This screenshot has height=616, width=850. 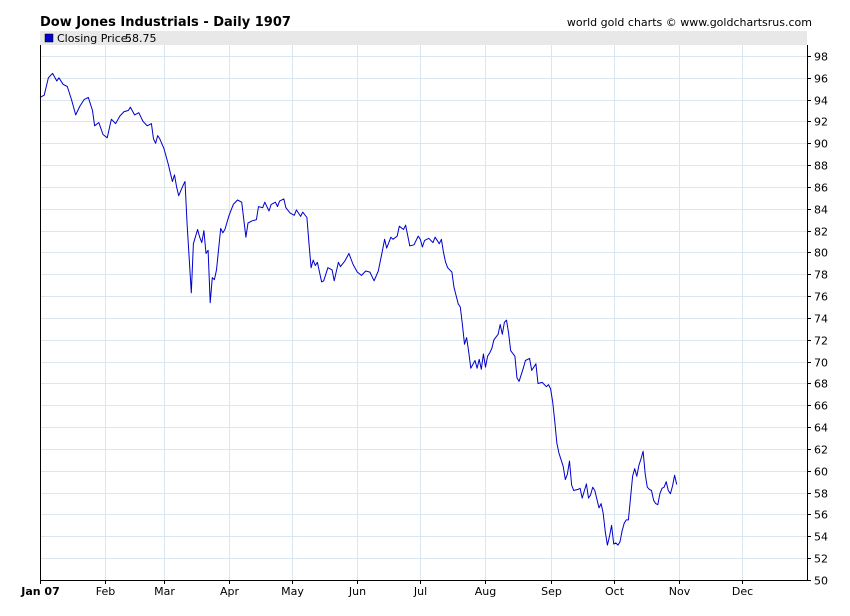 What do you see at coordinates (39, 591) in the screenshot?
I see `x-tick-label: Jan 07` at bounding box center [39, 591].